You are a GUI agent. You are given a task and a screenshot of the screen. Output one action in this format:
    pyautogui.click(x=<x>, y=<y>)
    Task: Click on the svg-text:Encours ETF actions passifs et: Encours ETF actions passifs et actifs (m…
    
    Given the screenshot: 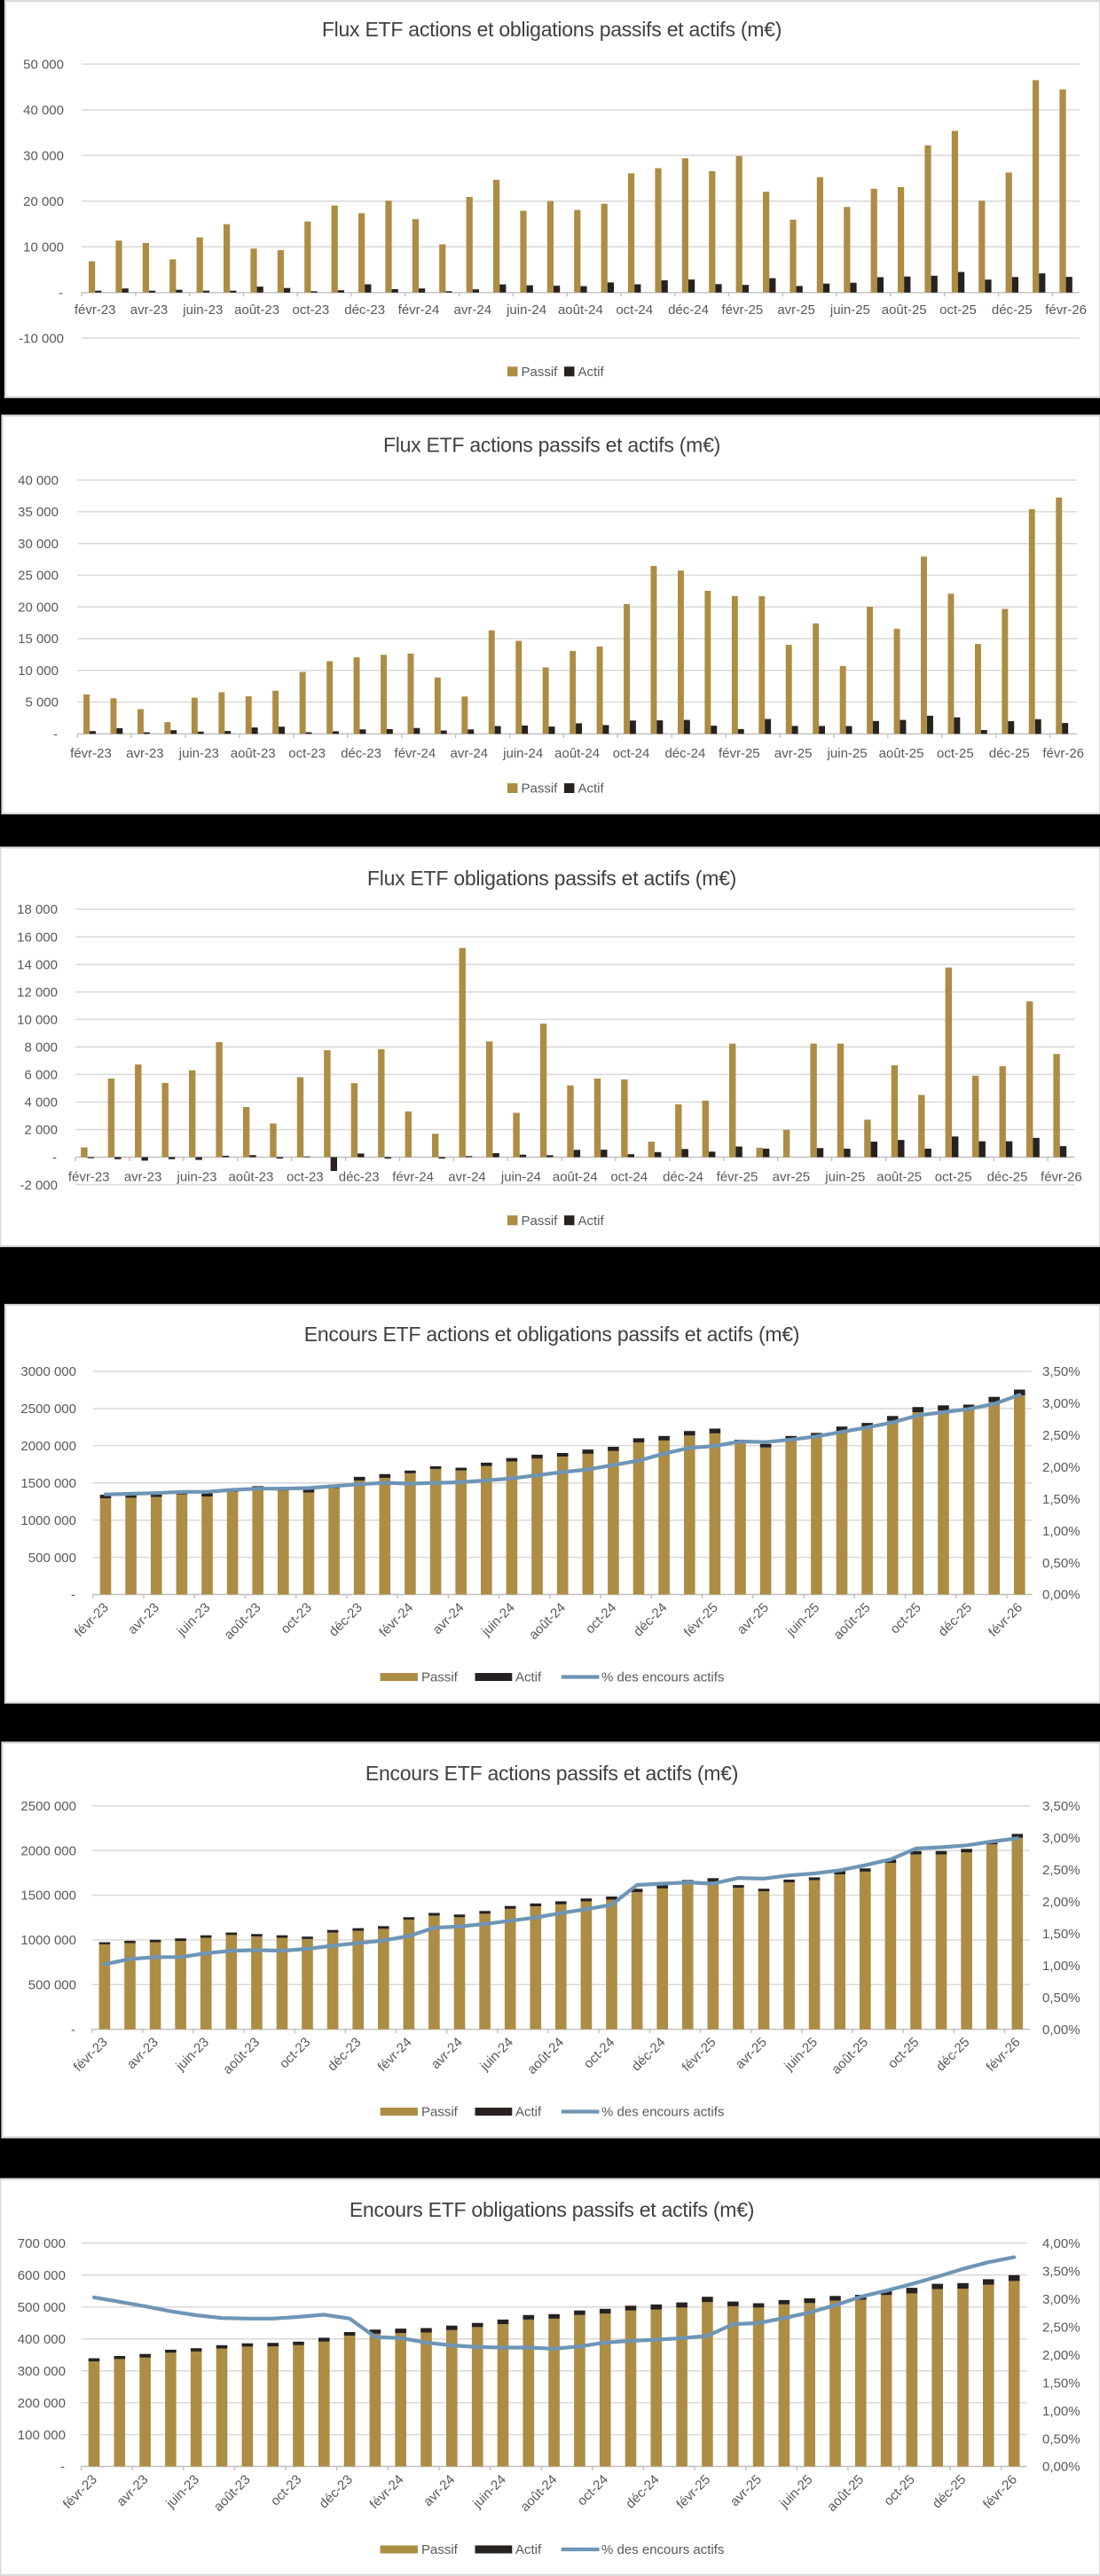 What is the action you would take?
    pyautogui.click(x=551, y=1773)
    